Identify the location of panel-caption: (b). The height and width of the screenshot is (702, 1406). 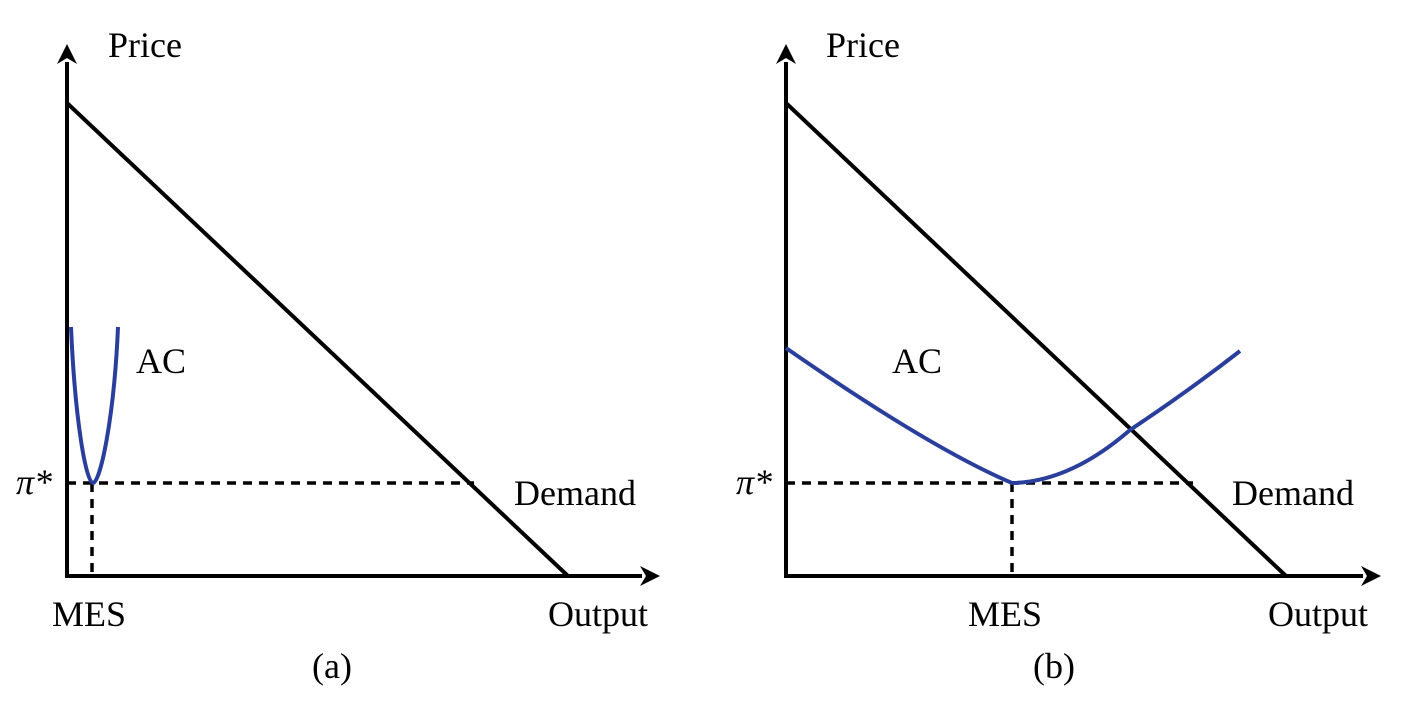
(1054, 666).